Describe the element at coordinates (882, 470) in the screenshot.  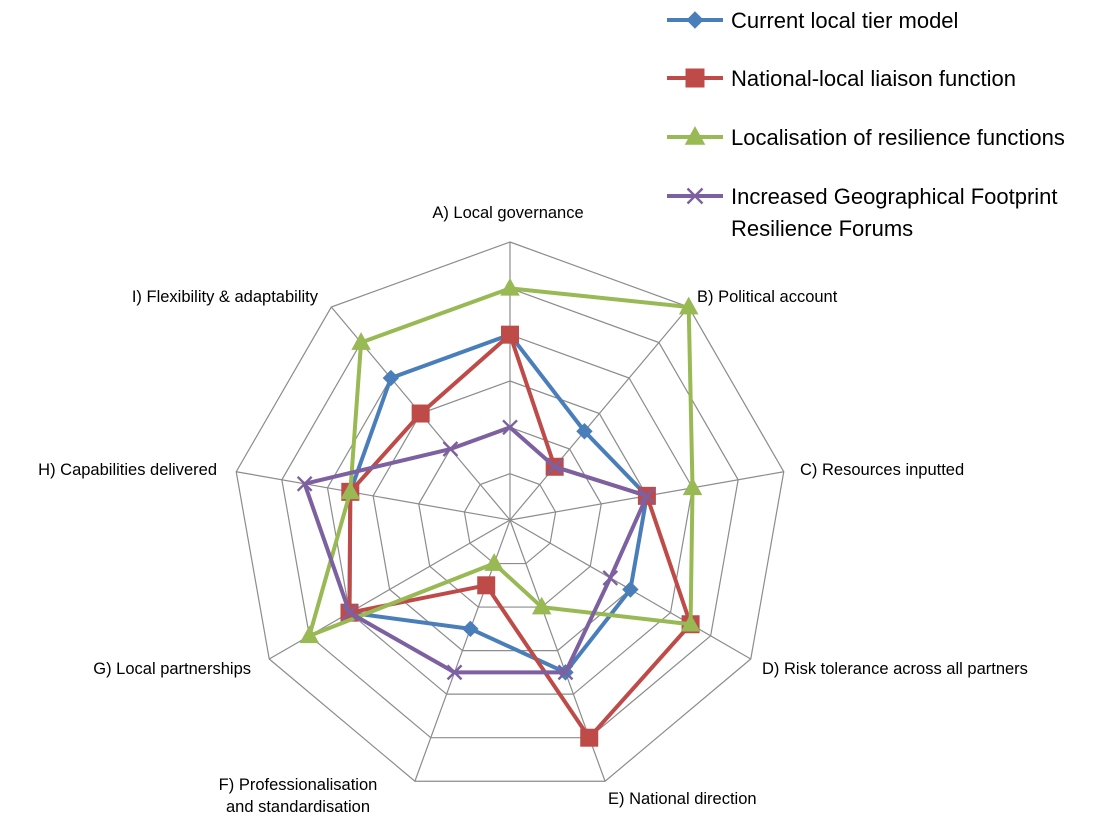
I see `axis-label-c-resources-inputted: C) Resources inputted` at that location.